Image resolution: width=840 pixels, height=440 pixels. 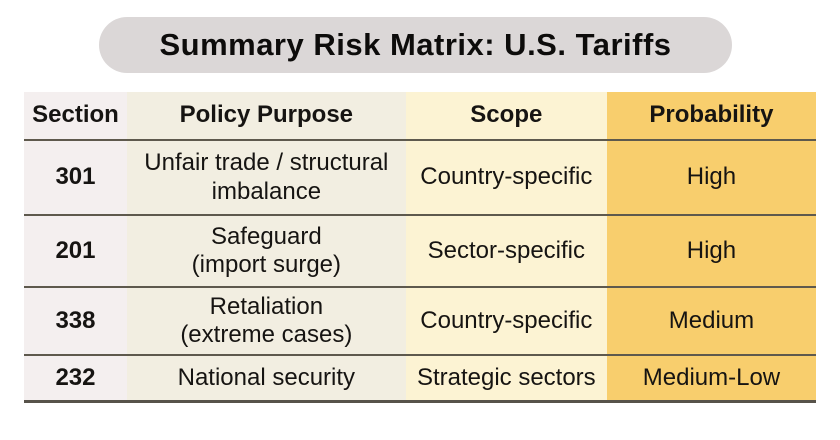 What do you see at coordinates (266, 177) in the screenshot?
I see `cell-policy-purpose: Unfair trade / structural imbalance` at bounding box center [266, 177].